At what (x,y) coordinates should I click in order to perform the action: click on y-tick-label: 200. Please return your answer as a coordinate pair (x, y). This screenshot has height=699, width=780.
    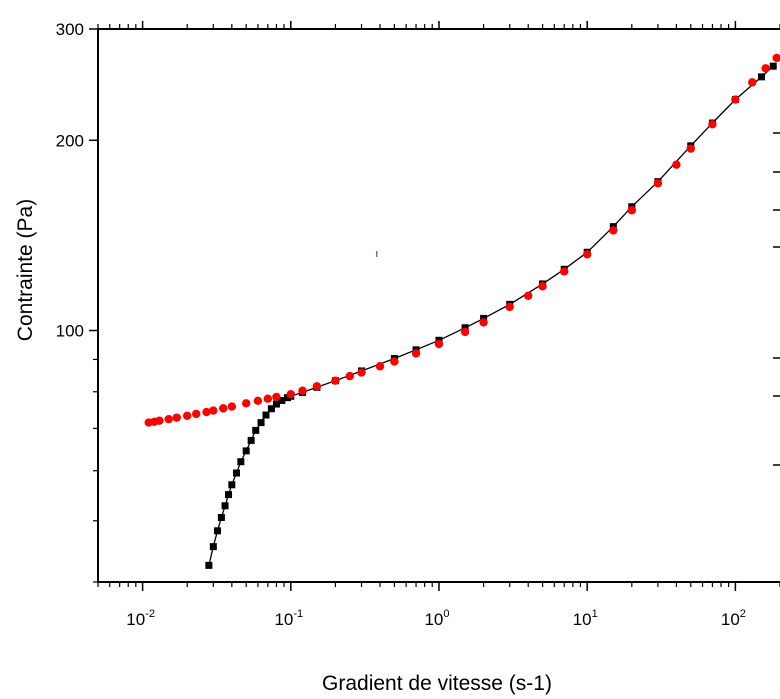
    Looking at the image, I should click on (70, 140).